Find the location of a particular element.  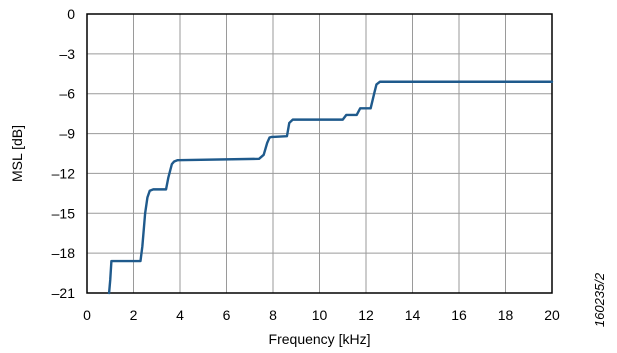

x-tick-label: 16 is located at coordinates (459, 315).